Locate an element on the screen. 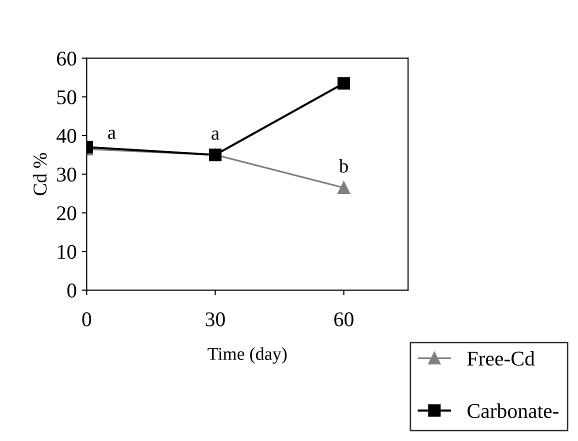 The width and height of the screenshot is (578, 441). x-tick-label: 60 is located at coordinates (344, 319).